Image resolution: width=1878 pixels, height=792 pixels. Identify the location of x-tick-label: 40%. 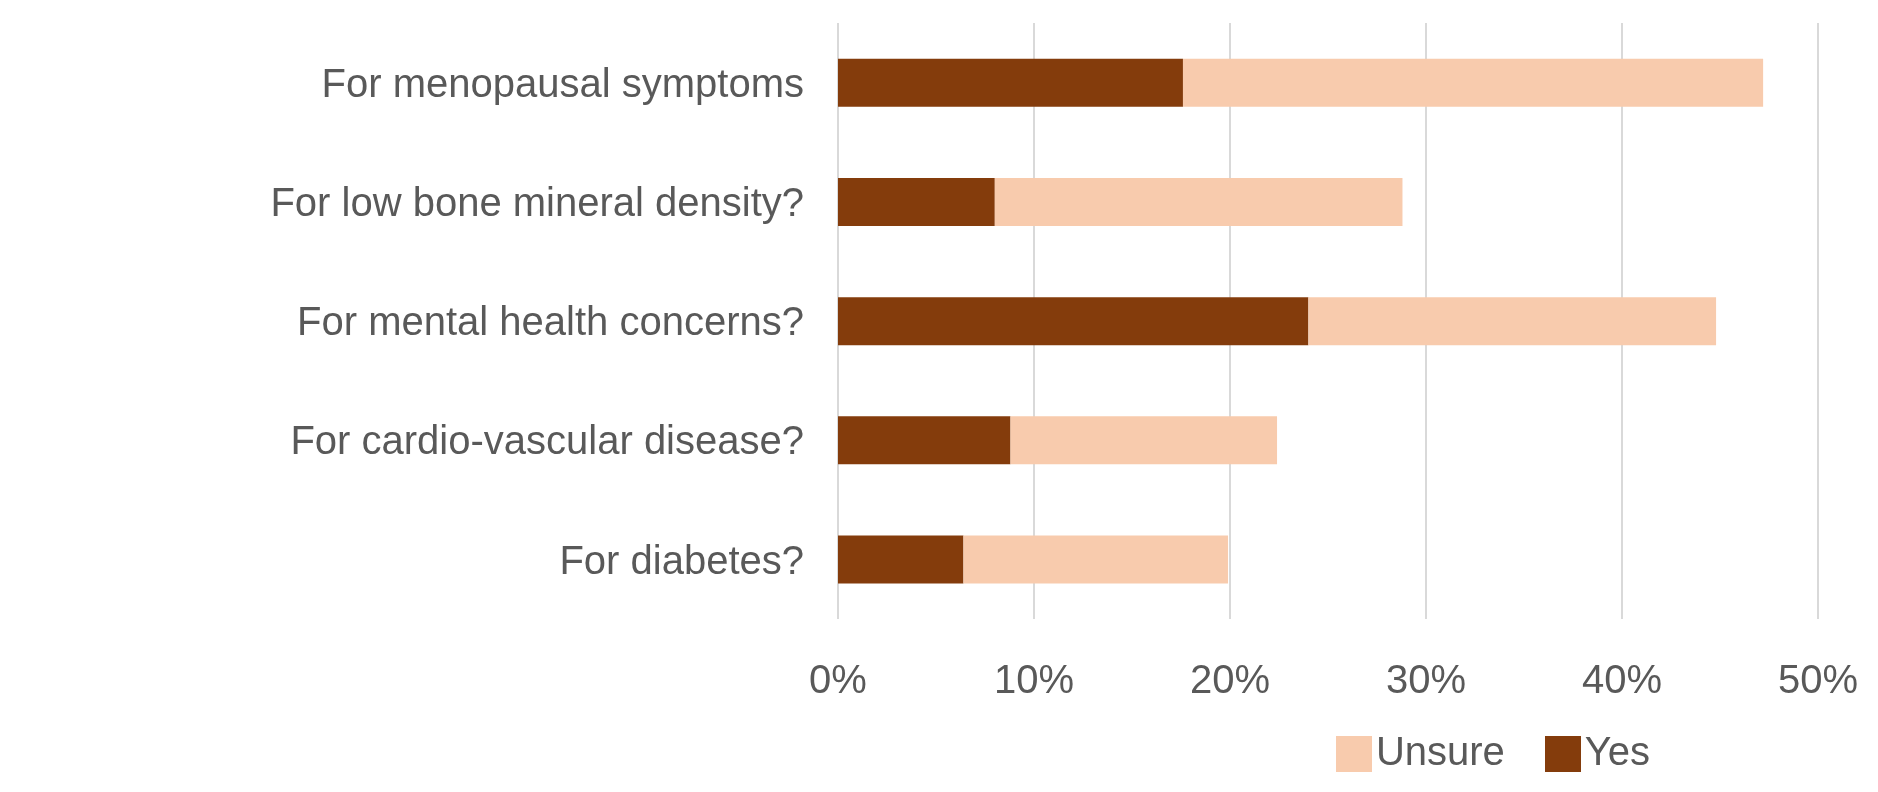
(1622, 679).